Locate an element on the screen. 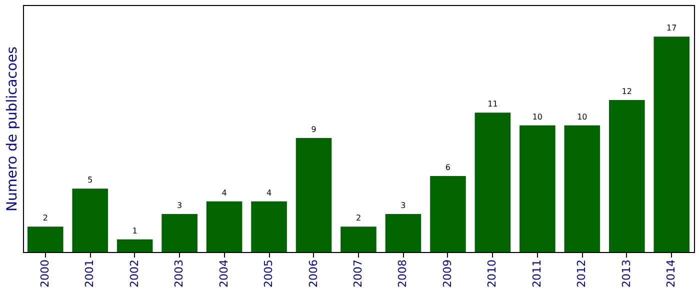  x-tick-label: 2014 is located at coordinates (671, 274).